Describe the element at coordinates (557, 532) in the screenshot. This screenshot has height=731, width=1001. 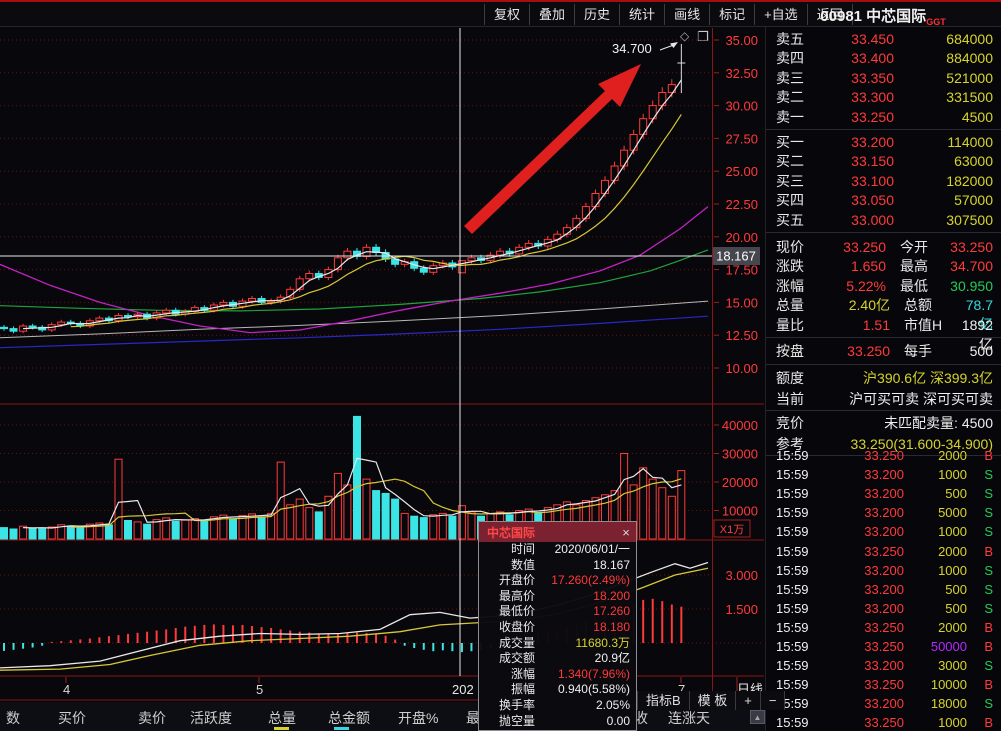
I see `tooltip-header: 中芯国际 ×` at that location.